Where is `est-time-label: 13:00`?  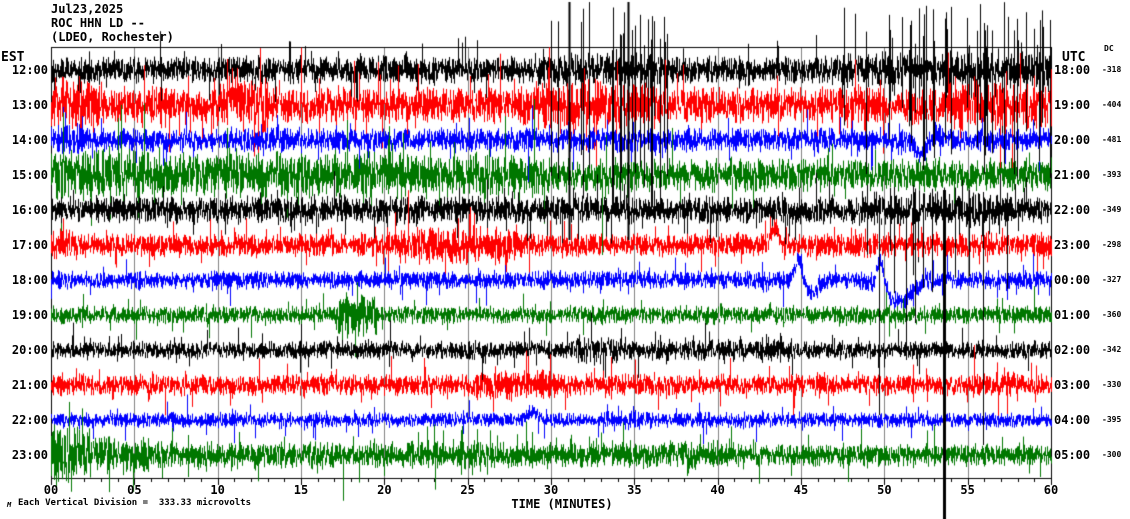
est-time-label: 13:00 is located at coordinates (29, 105).